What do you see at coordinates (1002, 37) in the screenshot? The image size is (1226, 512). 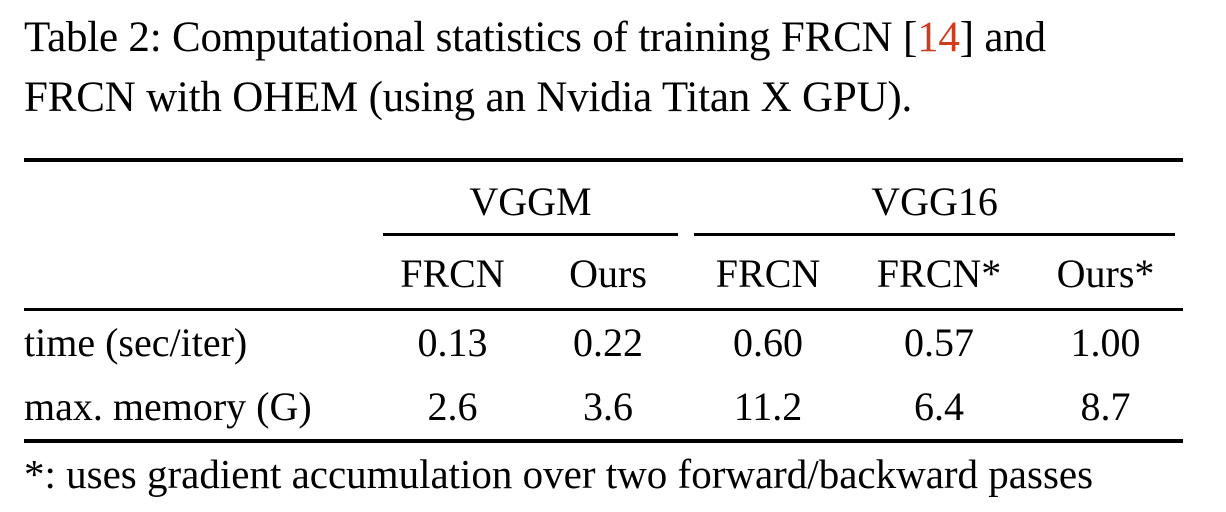 I see `caption-text-after-cite: ] and` at bounding box center [1002, 37].